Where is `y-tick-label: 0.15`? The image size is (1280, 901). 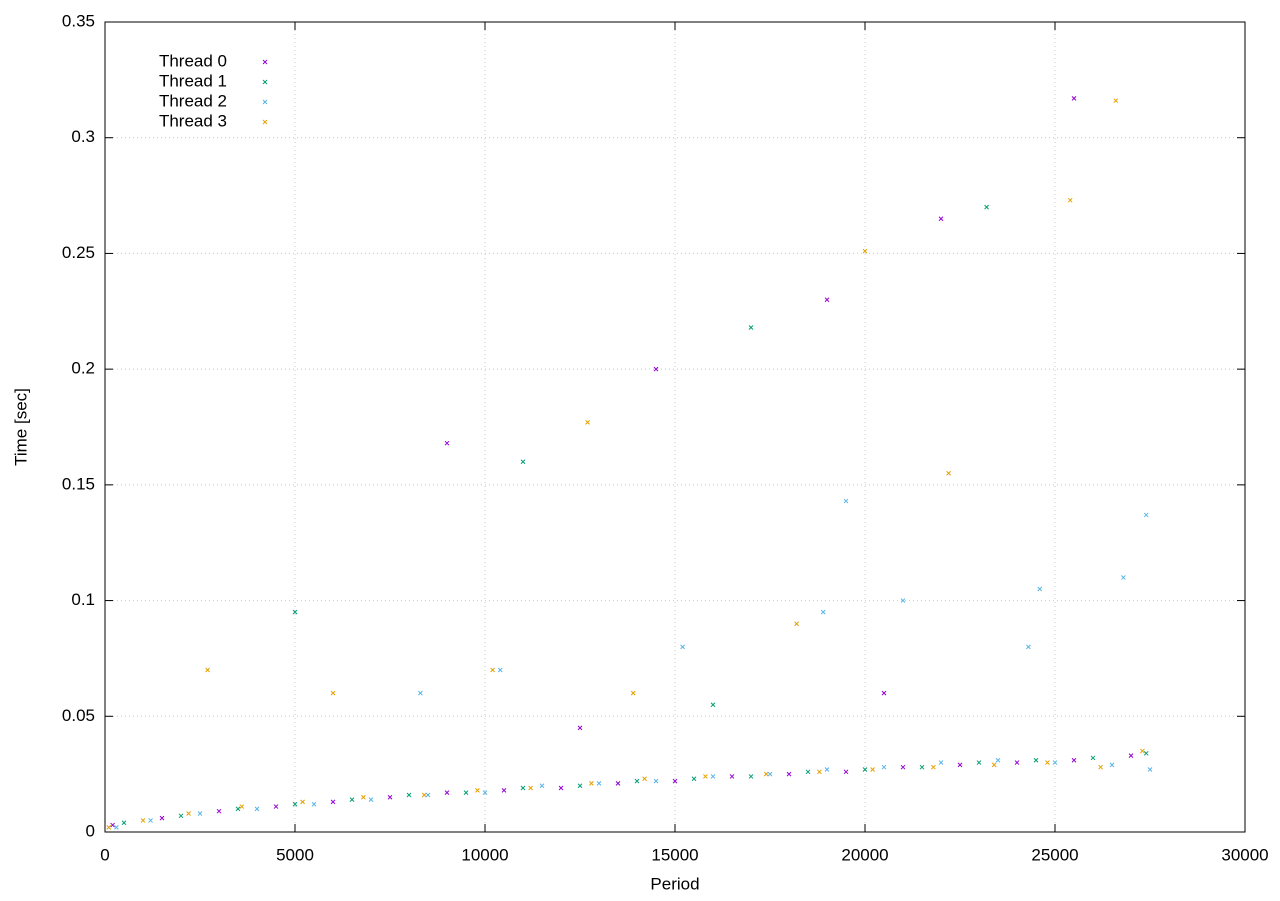
y-tick-label: 0.15 is located at coordinates (78, 483).